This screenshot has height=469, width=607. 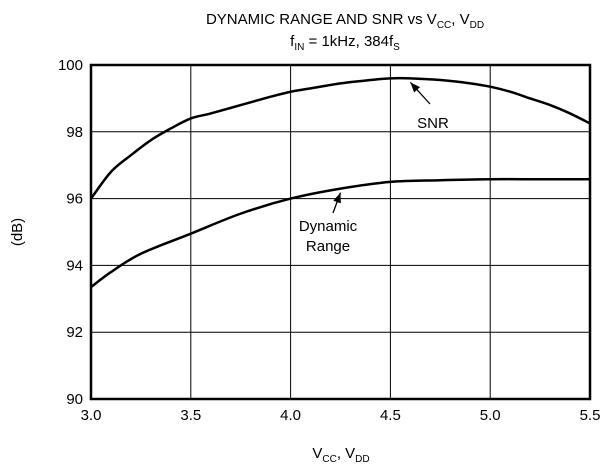 I want to click on y-tick-label: 92, so click(x=74, y=332).